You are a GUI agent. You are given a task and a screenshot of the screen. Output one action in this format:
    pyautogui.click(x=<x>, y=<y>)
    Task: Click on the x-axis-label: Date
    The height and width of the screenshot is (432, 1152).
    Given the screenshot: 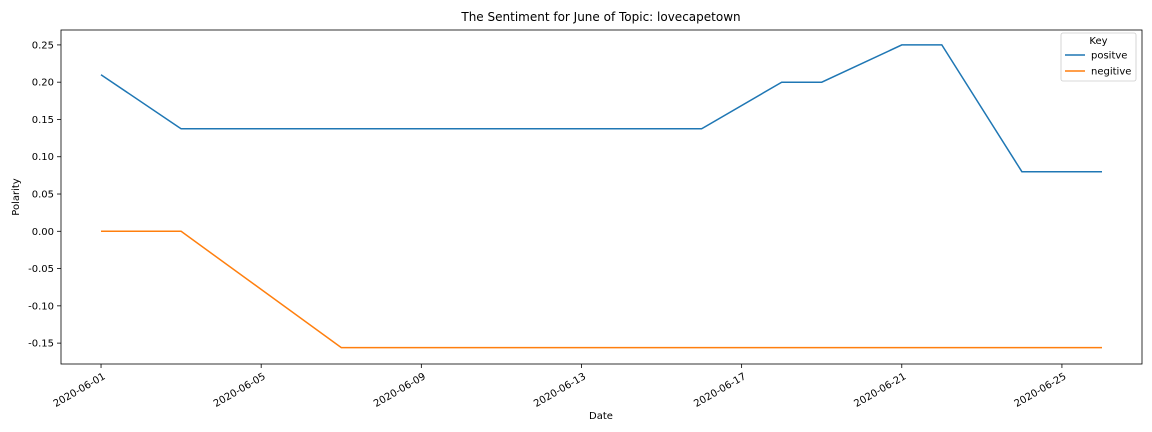 What is the action you would take?
    pyautogui.click(x=601, y=416)
    